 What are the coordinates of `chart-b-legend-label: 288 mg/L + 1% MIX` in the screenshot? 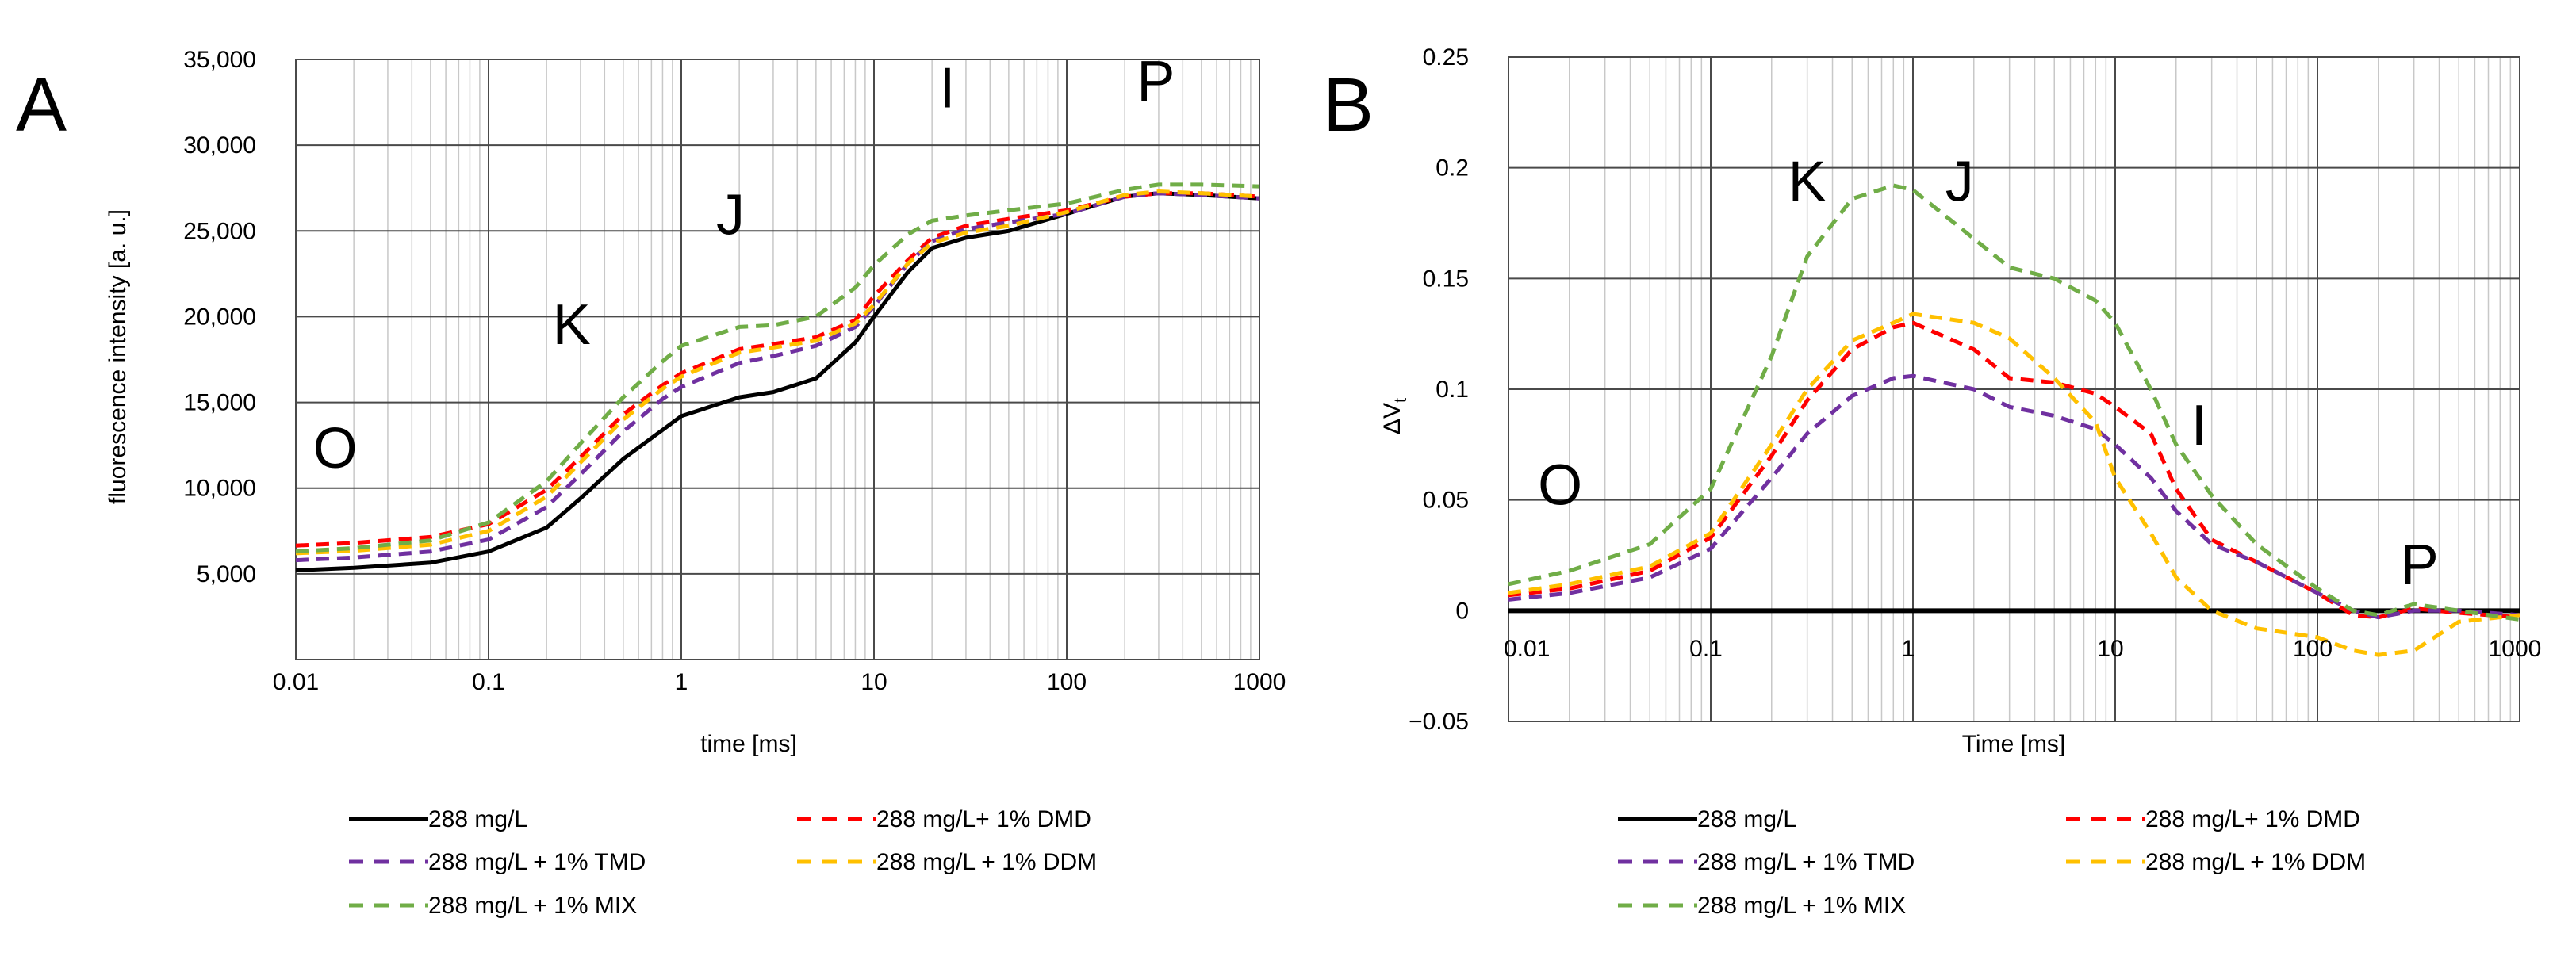 It's located at (1802, 906).